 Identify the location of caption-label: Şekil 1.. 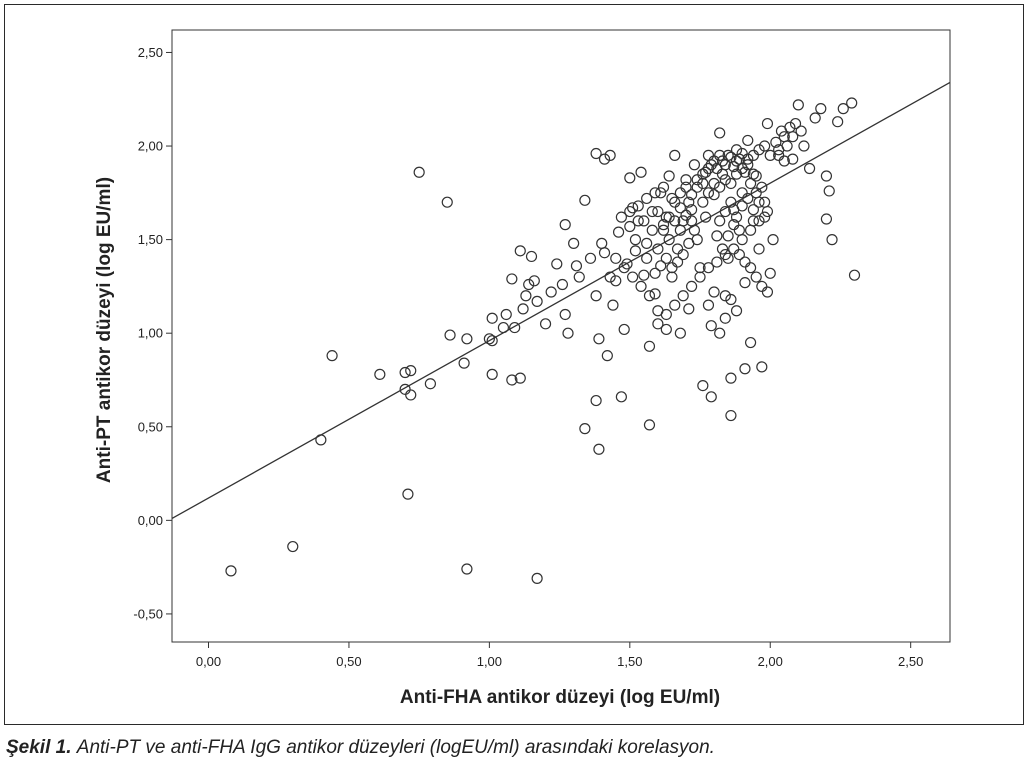
(39, 747).